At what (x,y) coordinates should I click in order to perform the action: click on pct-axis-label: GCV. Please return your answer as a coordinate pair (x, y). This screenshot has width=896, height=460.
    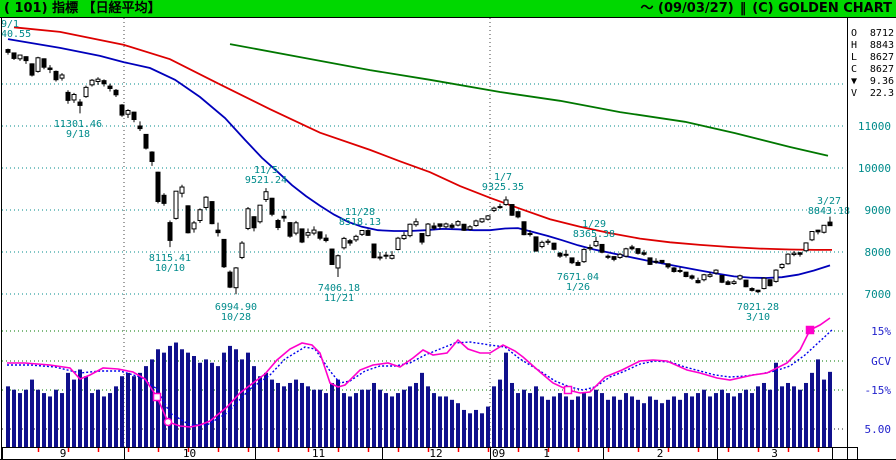
    Looking at the image, I should click on (881, 361).